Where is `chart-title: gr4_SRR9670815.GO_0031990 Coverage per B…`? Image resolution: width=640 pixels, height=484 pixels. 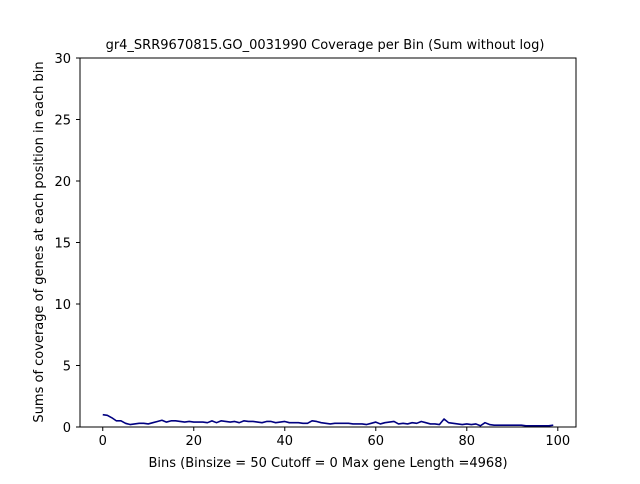 chart-title: gr4_SRR9670815.GO_0031990 Coverage per B… is located at coordinates (325, 45).